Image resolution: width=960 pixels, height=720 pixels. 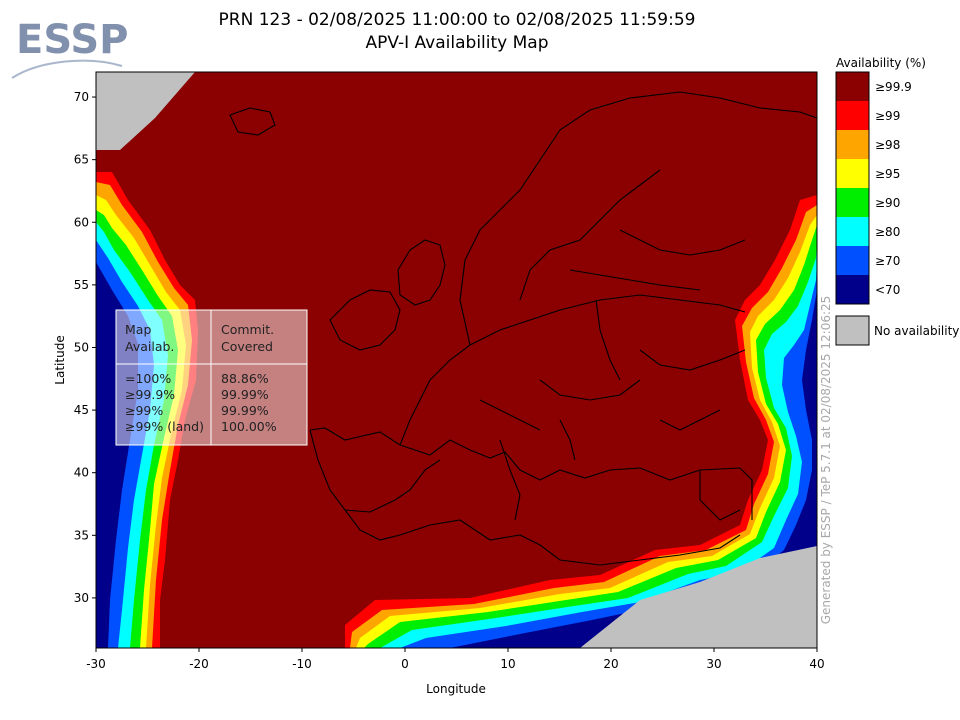 What do you see at coordinates (81, 160) in the screenshot?
I see `y-tick-label: 65` at bounding box center [81, 160].